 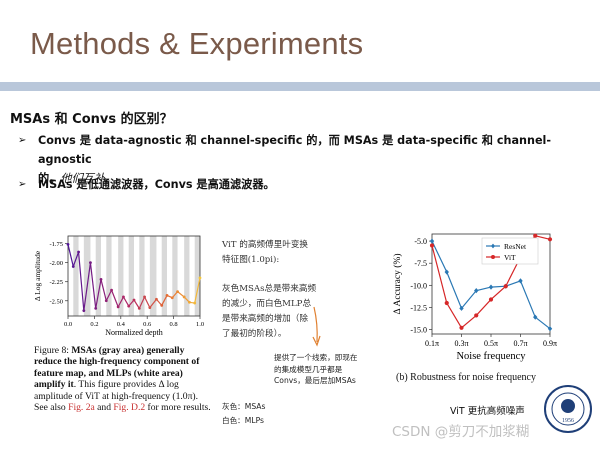 I want to click on legend-box, so click(x=510, y=251).